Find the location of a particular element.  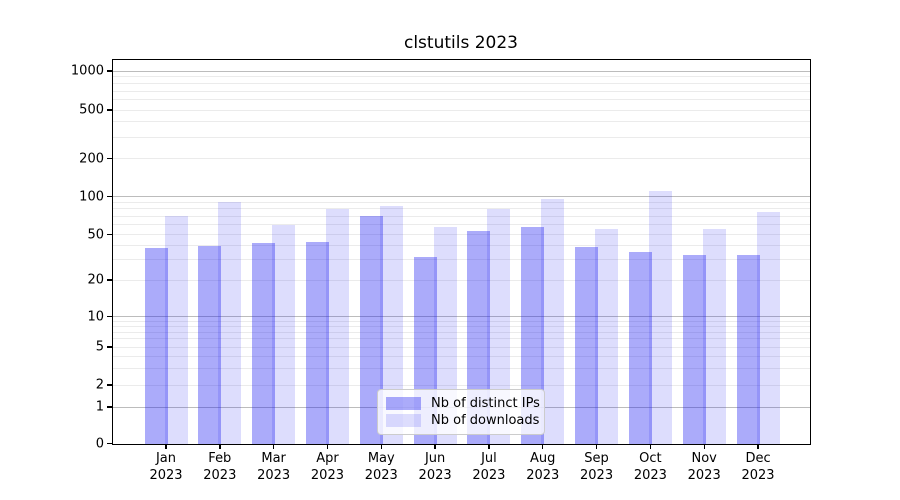

y-tick-label: 0 is located at coordinates (99, 443).